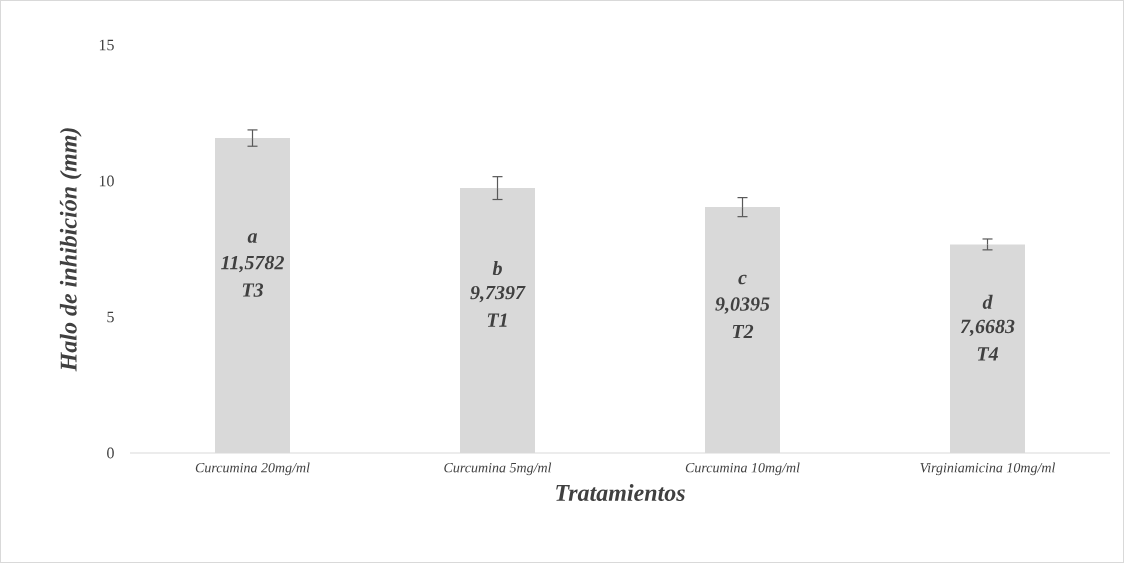 This screenshot has width=1124, height=563. What do you see at coordinates (106, 45) in the screenshot?
I see `y-tick-label: 15` at bounding box center [106, 45].